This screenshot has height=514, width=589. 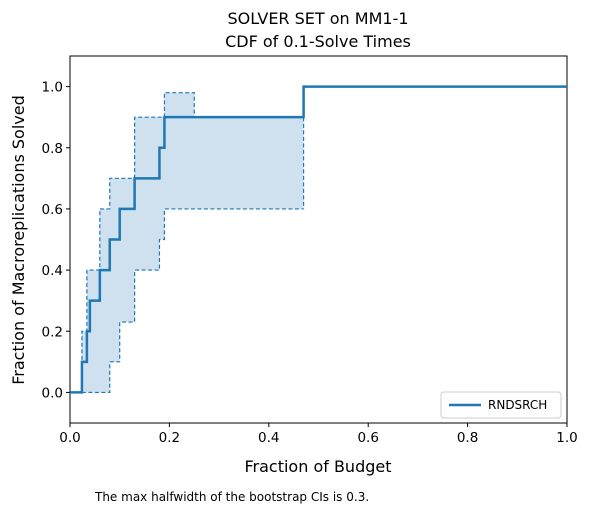 I want to click on legend-box, so click(x=501, y=405).